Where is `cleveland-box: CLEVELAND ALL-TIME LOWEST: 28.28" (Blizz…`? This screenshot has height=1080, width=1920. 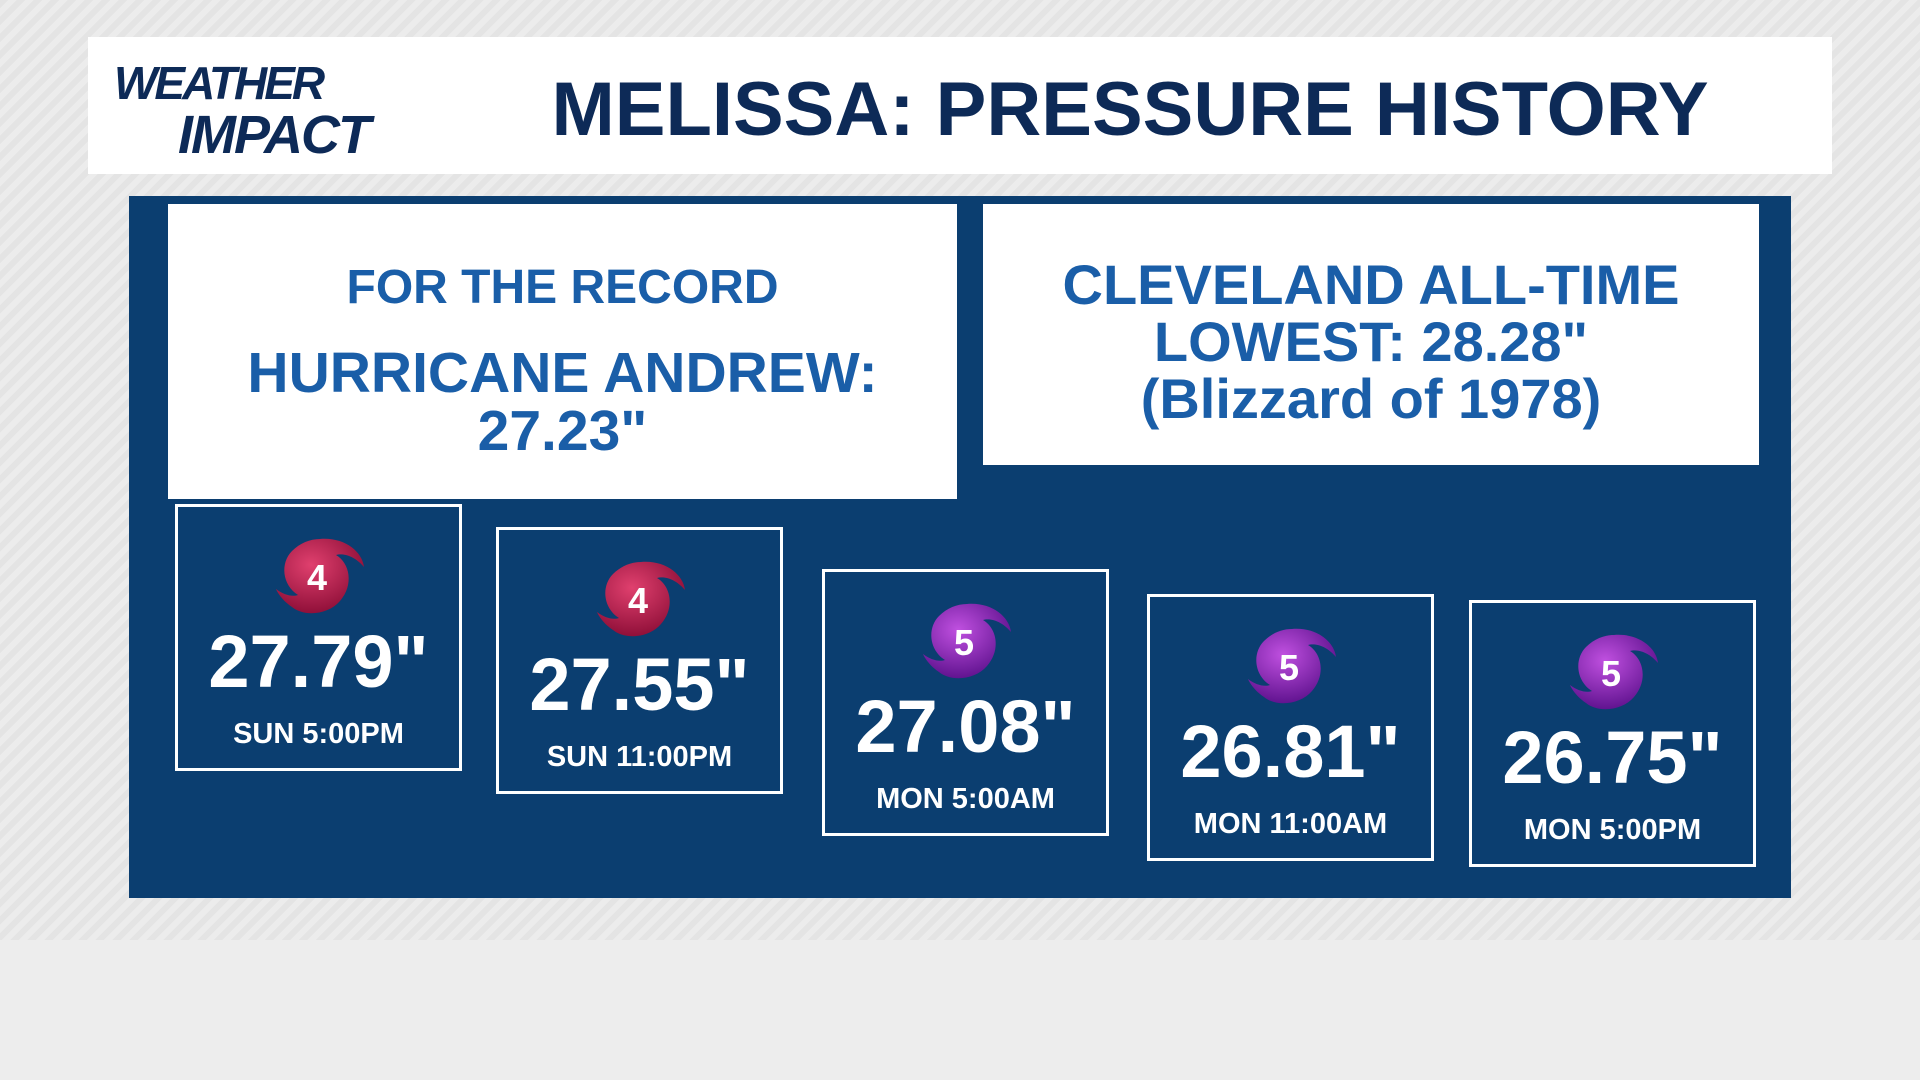 cleveland-box: CLEVELAND ALL-TIME LOWEST: 28.28" (Blizz… is located at coordinates (1371, 334).